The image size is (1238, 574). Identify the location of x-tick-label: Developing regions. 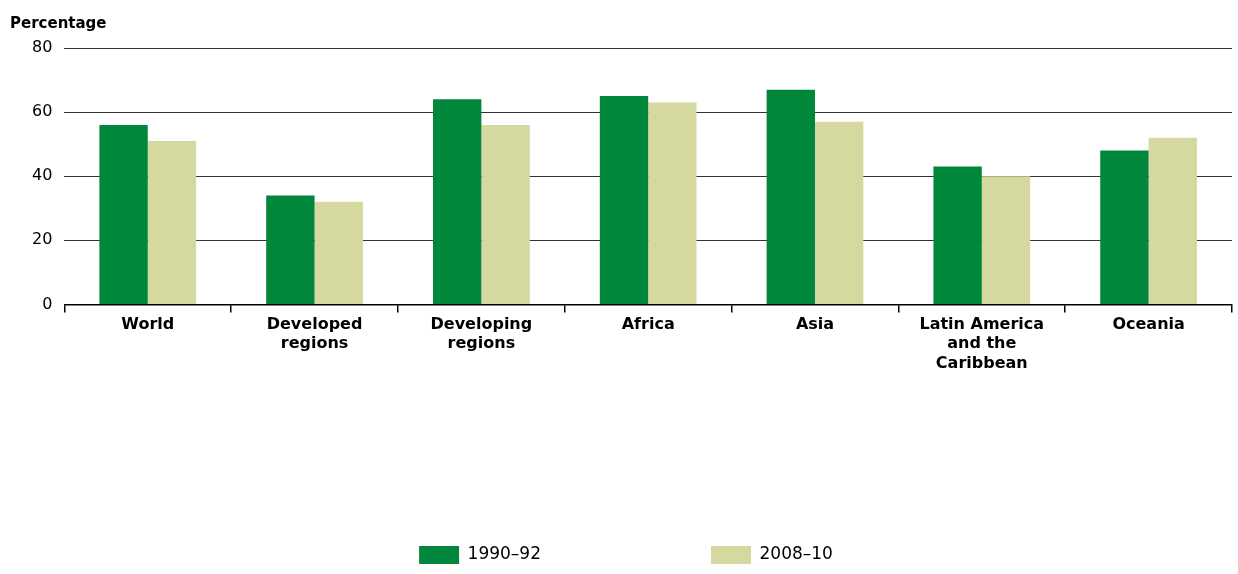
(481, 333).